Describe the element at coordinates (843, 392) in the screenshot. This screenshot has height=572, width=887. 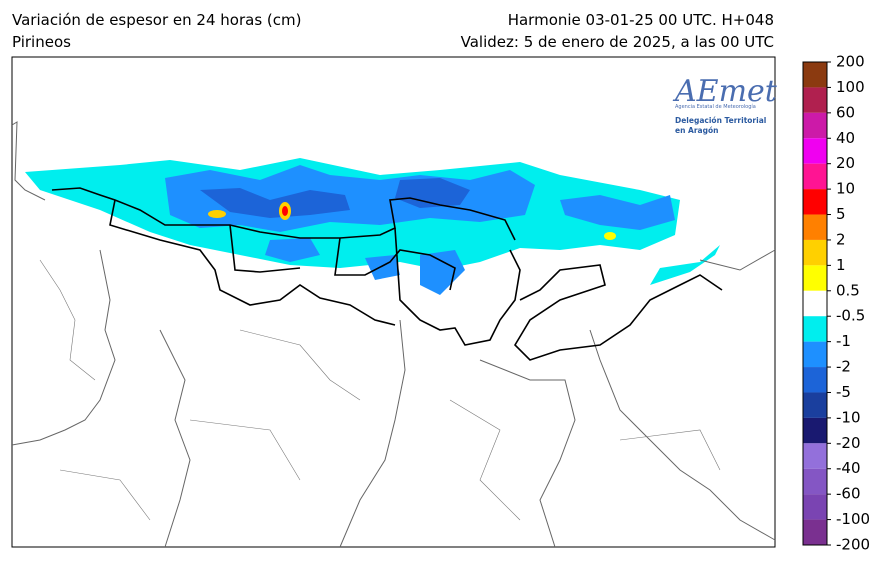
I see `colorbar-label: -5` at that location.